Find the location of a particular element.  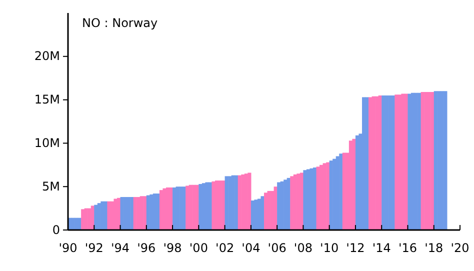

y-tick-label: 15M is located at coordinates (47, 99).